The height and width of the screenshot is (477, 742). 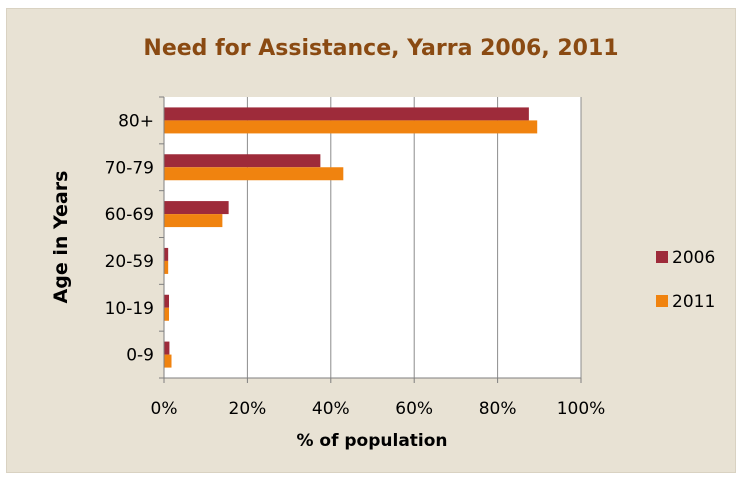 What do you see at coordinates (129, 215) in the screenshot?
I see `y-tick-label: 60-69` at bounding box center [129, 215].